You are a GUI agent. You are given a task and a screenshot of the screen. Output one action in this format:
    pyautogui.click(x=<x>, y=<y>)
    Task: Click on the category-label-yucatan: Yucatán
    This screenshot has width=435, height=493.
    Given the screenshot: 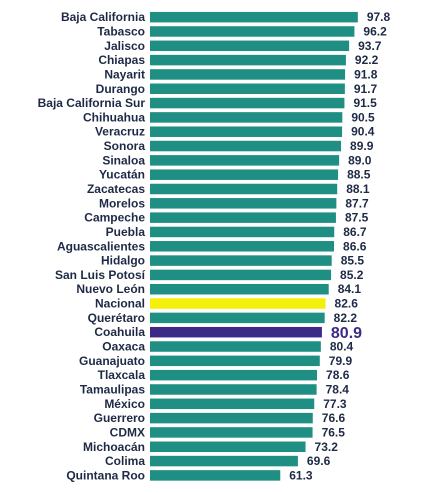 What is the action you would take?
    pyautogui.click(x=122, y=175)
    